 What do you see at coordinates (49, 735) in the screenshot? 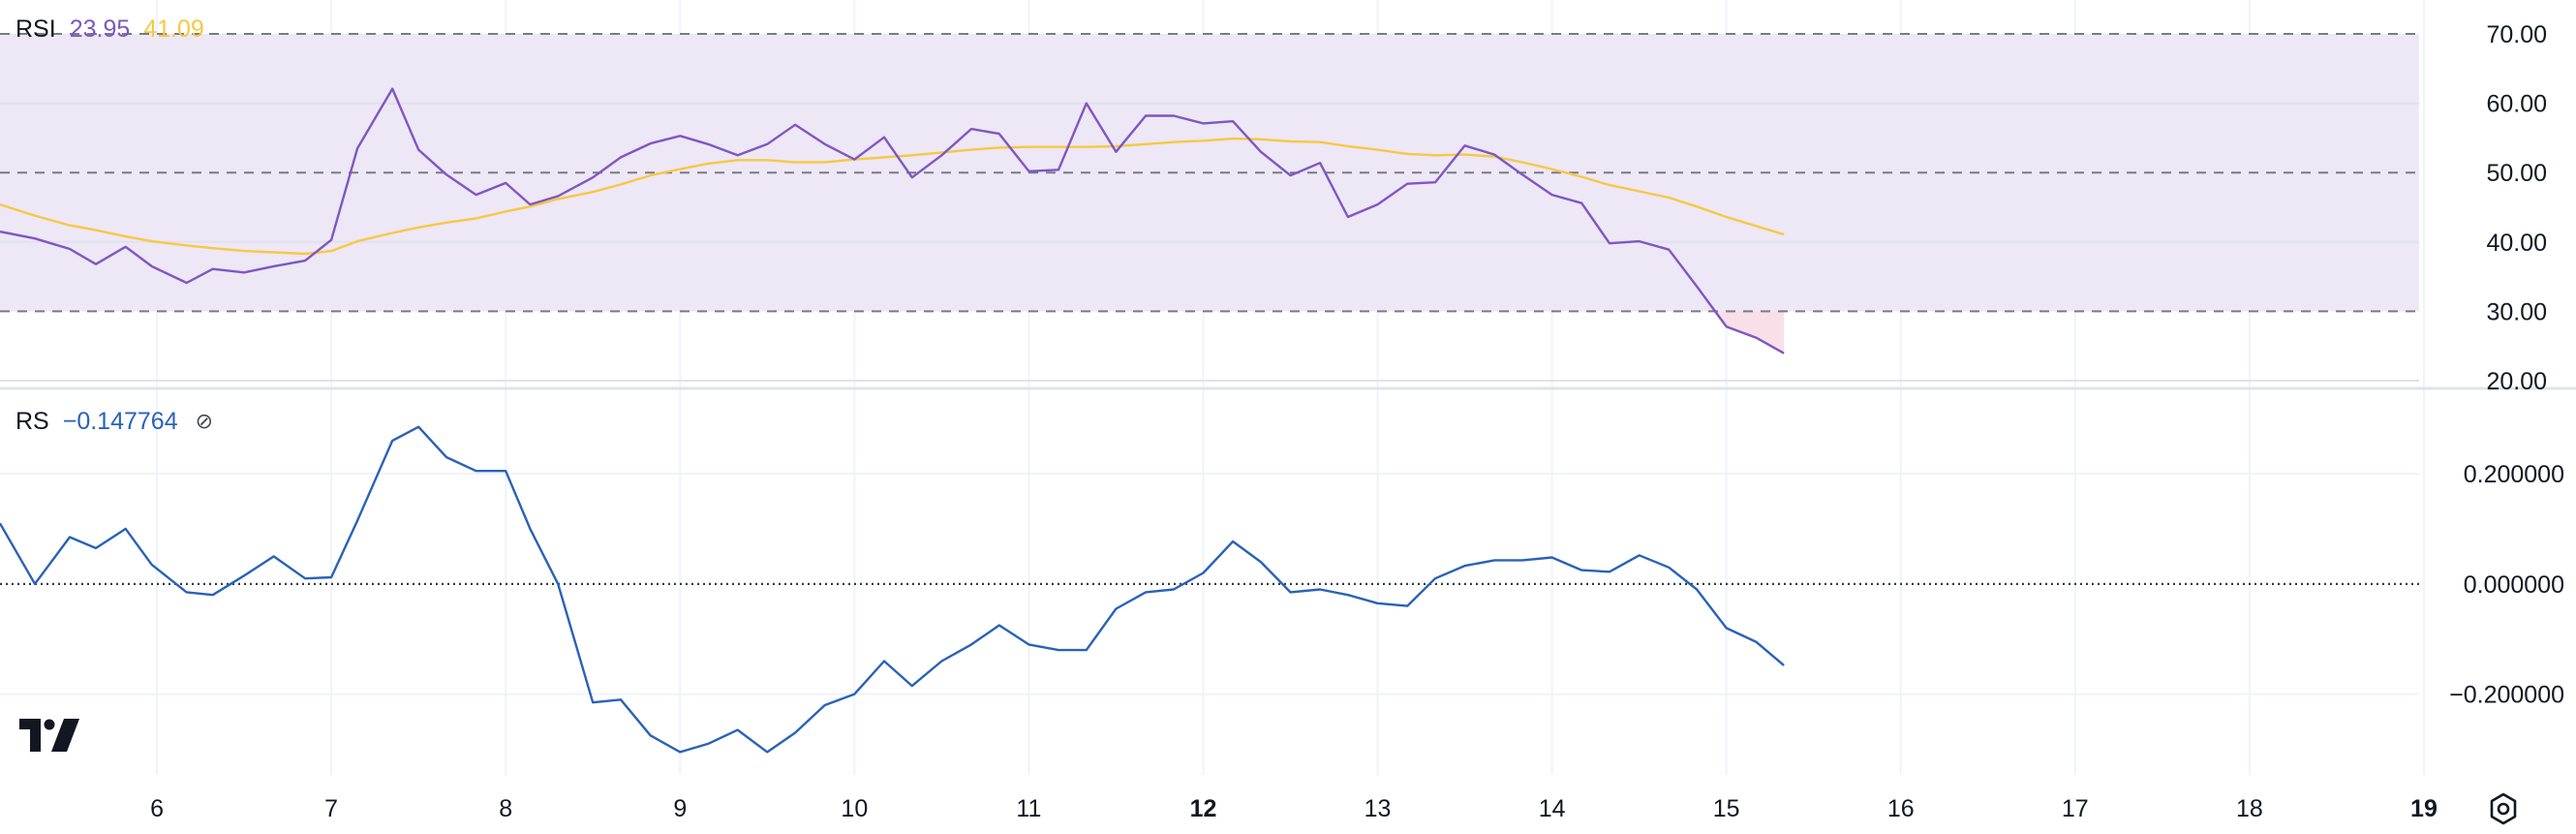
I see `tradingview-logo-icon` at bounding box center [49, 735].